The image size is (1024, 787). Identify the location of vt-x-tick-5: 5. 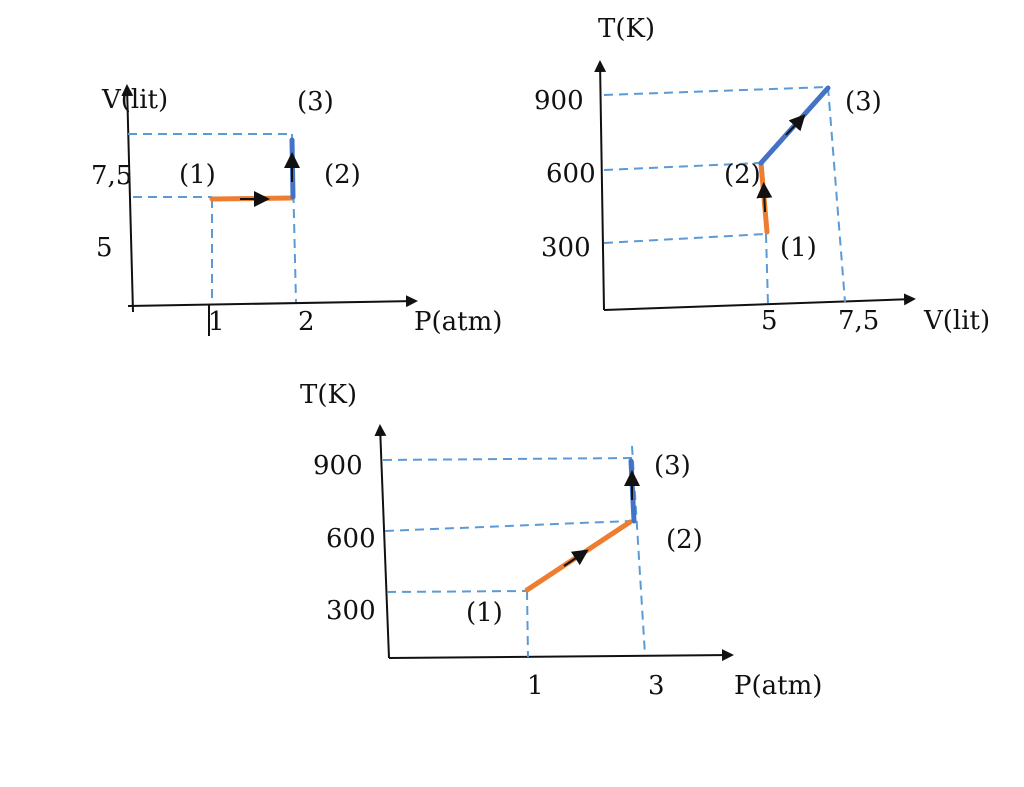
(769, 321).